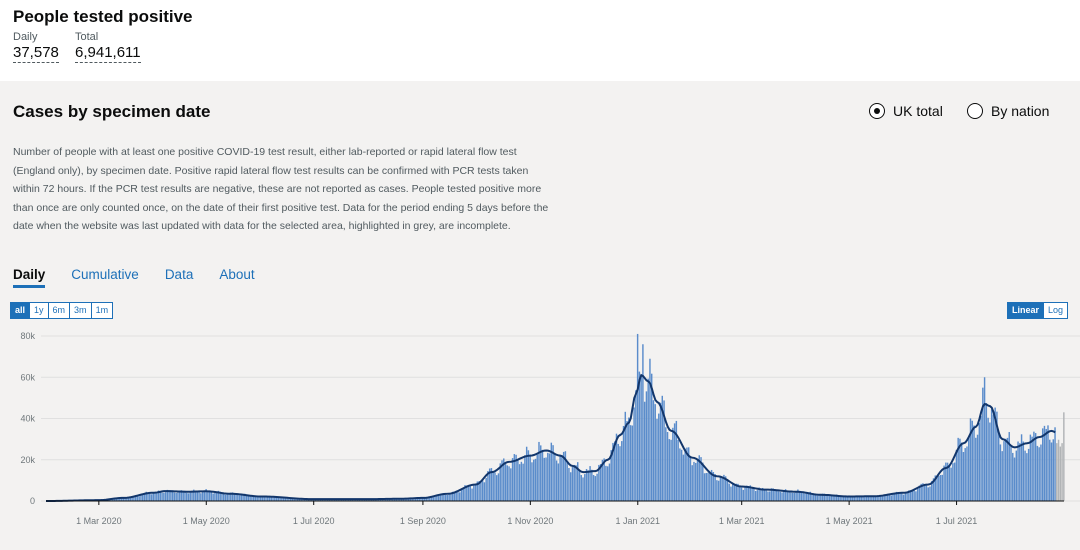 This screenshot has height=550, width=1080. Describe the element at coordinates (1008, 111) in the screenshot. I see `radio-by-nation: By nation` at that location.